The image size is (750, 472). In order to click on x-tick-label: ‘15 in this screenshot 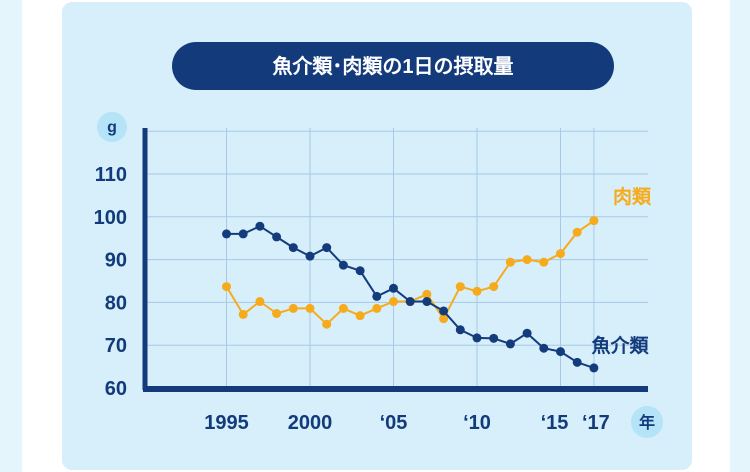, I will do `click(555, 423)`.